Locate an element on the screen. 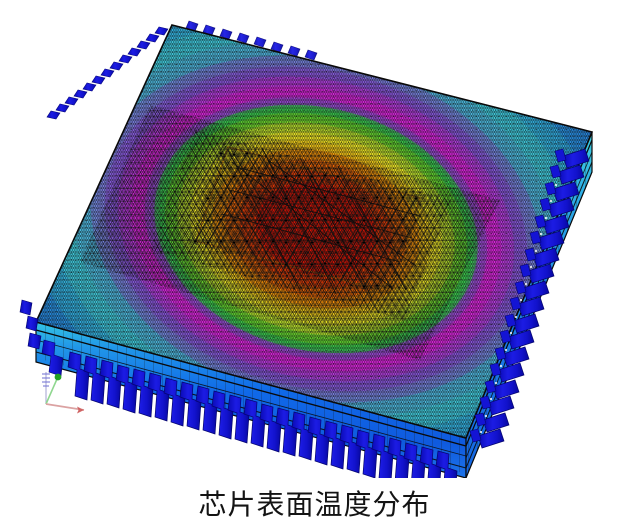  lead-row-back is located at coordinates (182, 70).